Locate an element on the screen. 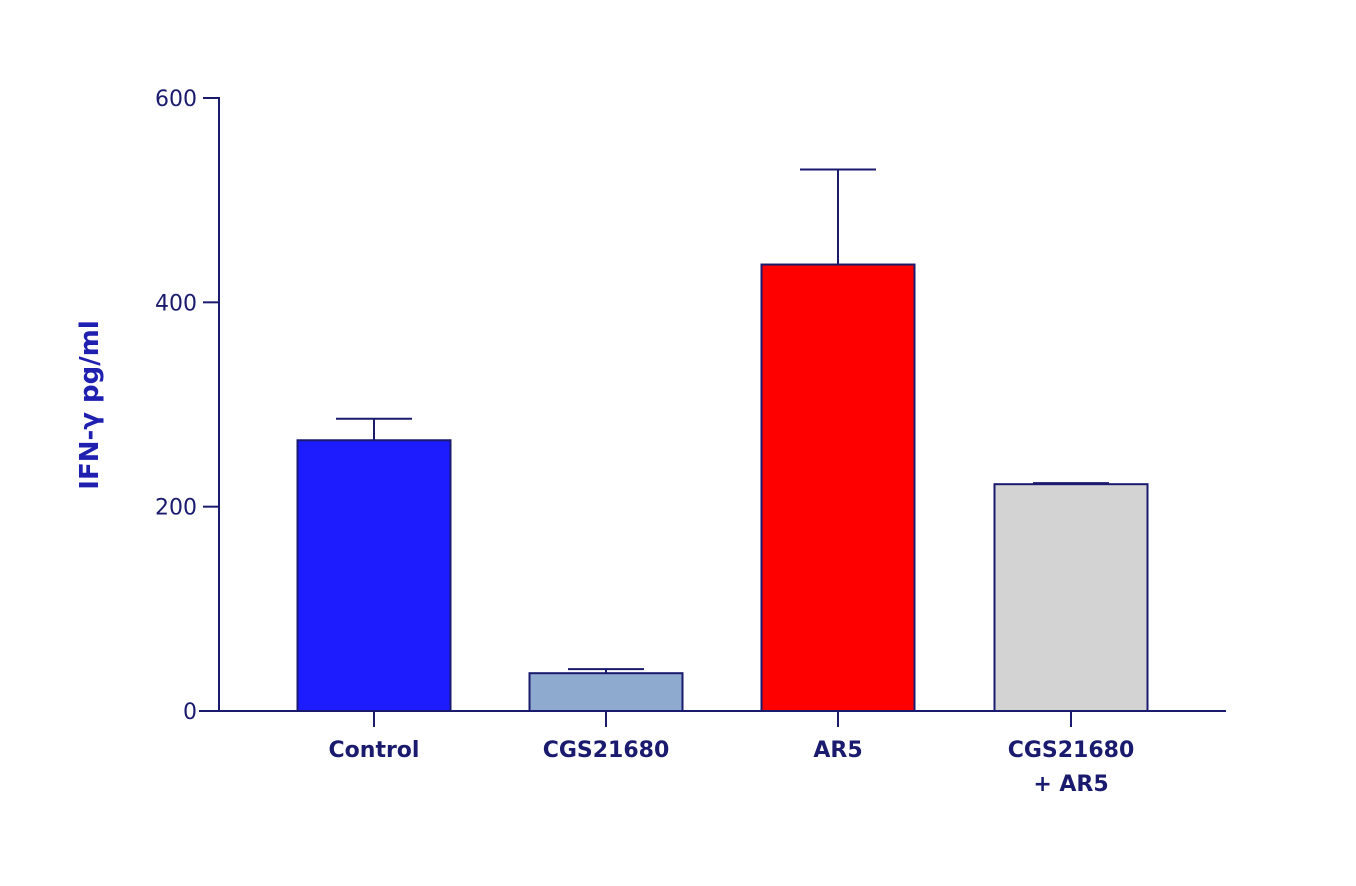  y-tick-label: 400 is located at coordinates (176, 303).